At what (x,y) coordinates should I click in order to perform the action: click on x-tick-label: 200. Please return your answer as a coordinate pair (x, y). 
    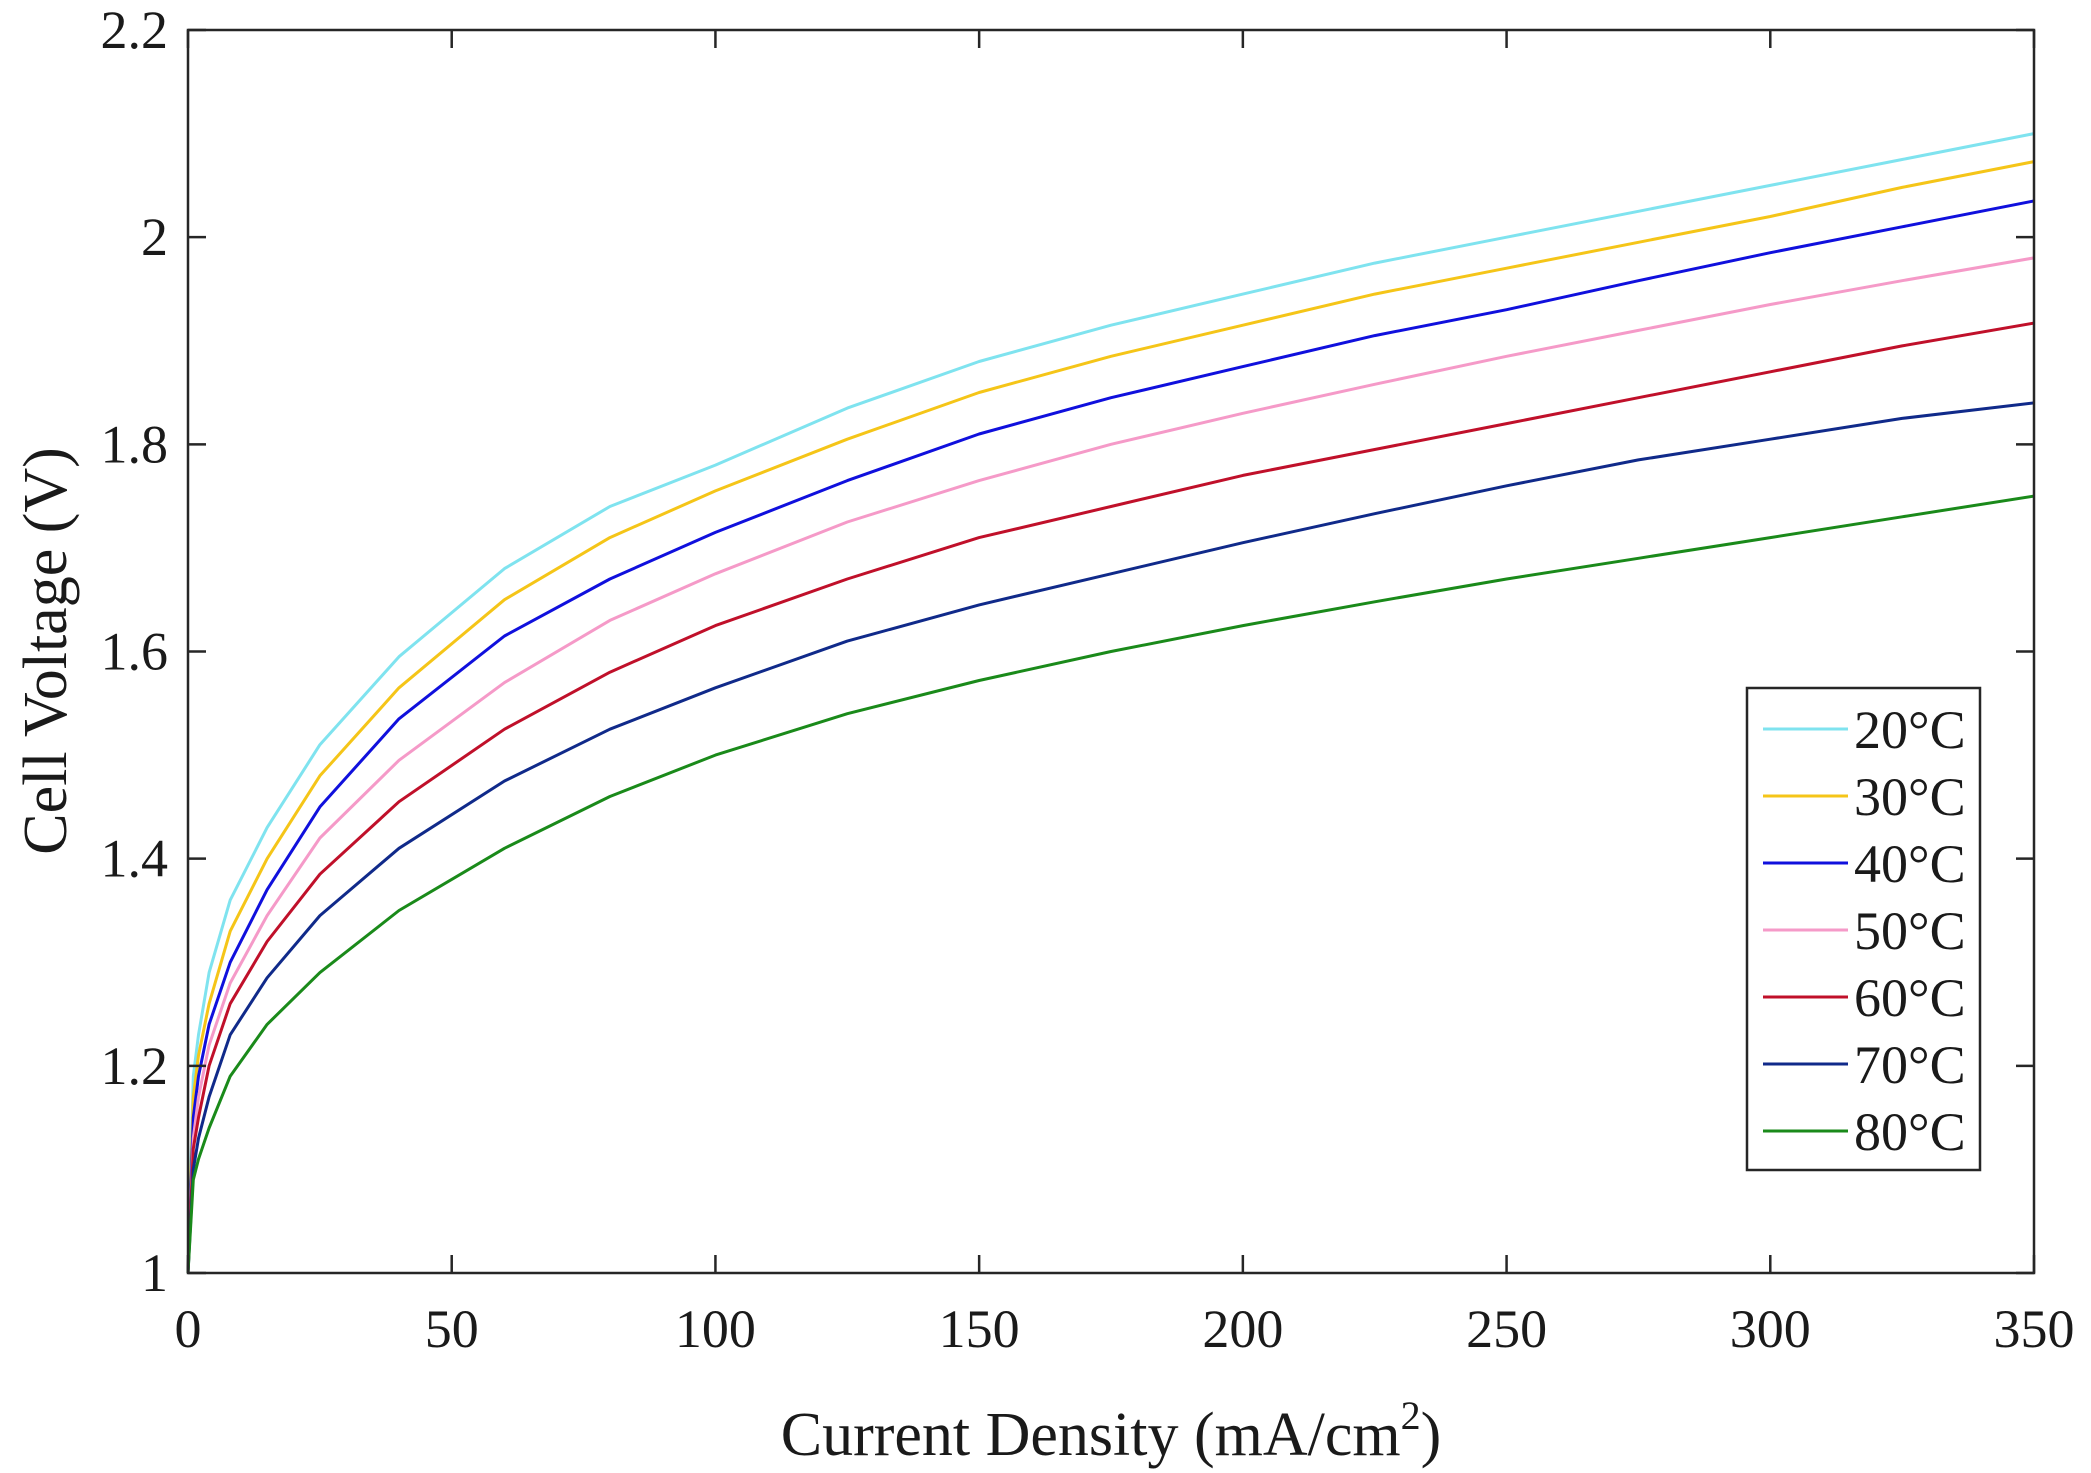
    Looking at the image, I should click on (1242, 1329).